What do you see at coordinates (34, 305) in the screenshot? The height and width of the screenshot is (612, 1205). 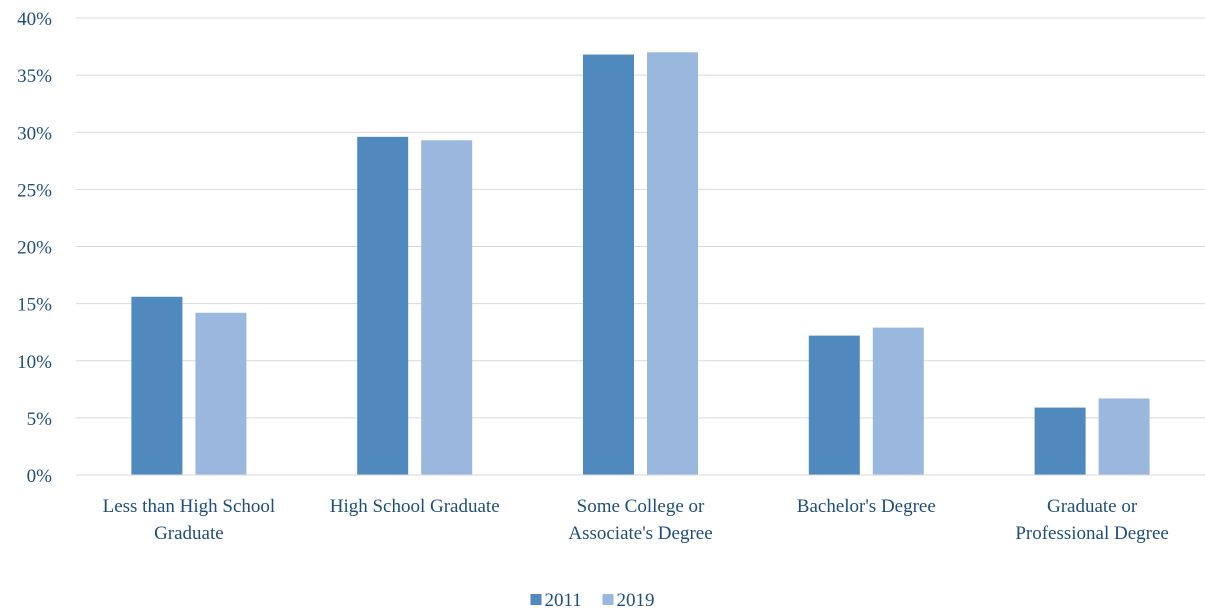 I see `y-tick-label: 15%` at bounding box center [34, 305].